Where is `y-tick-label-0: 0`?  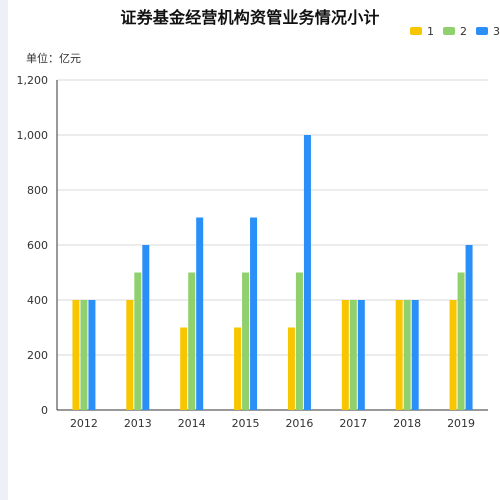
y-tick-label-0: 0 is located at coordinates (44, 410).